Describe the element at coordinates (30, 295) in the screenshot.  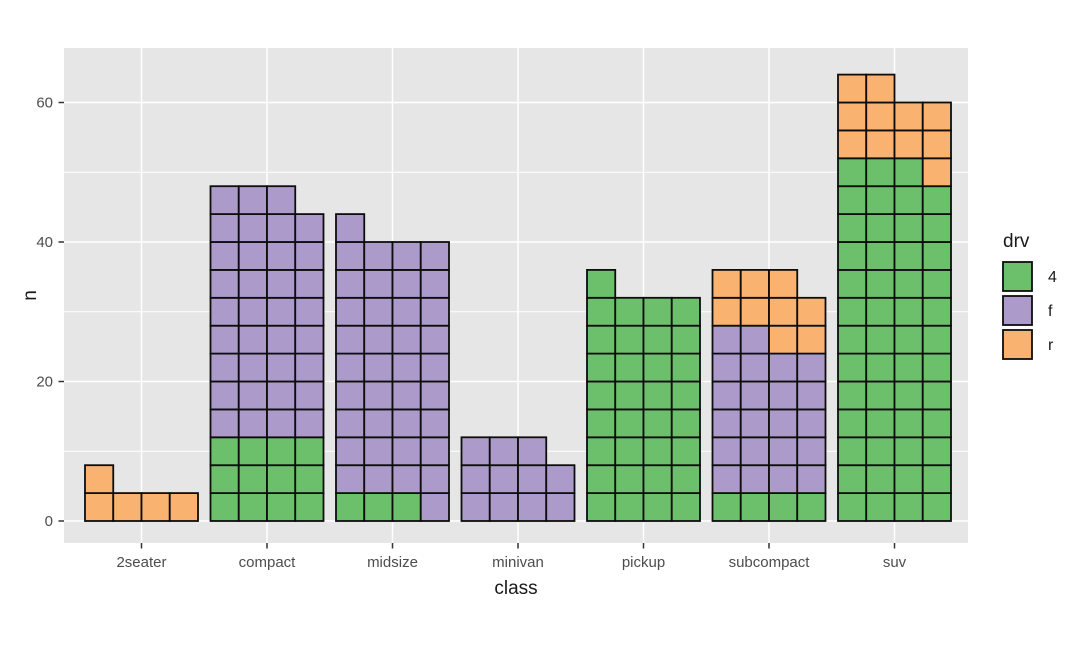
I see `y-axis-title: n` at that location.